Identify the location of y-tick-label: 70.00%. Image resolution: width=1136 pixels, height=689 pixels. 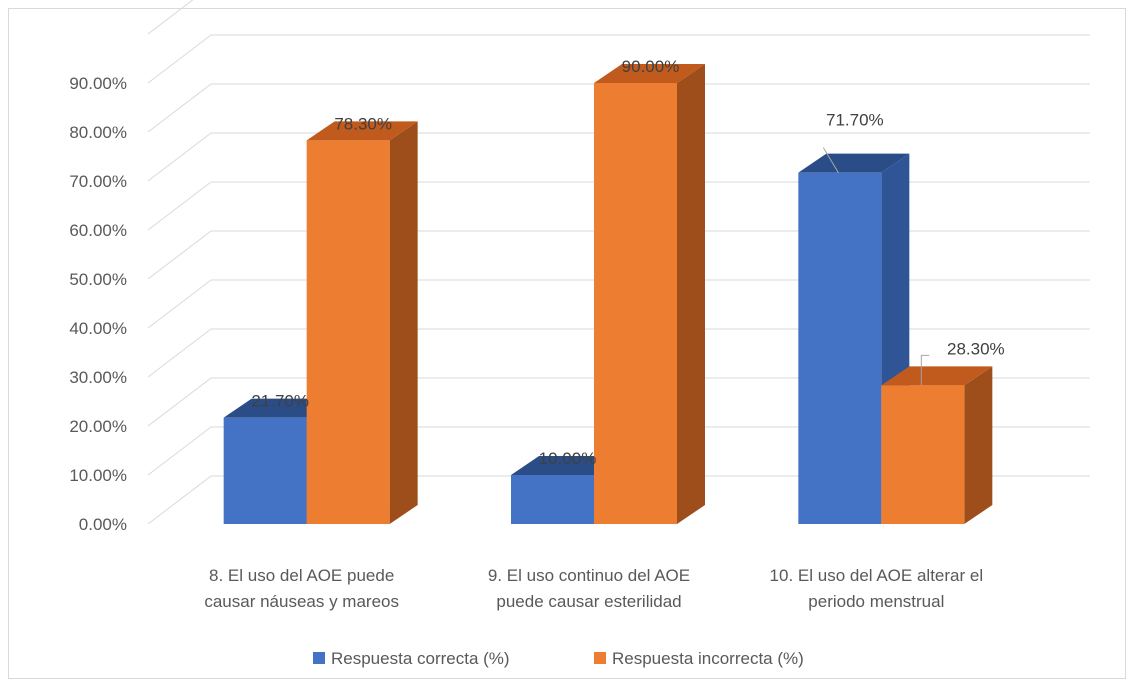
(98, 181).